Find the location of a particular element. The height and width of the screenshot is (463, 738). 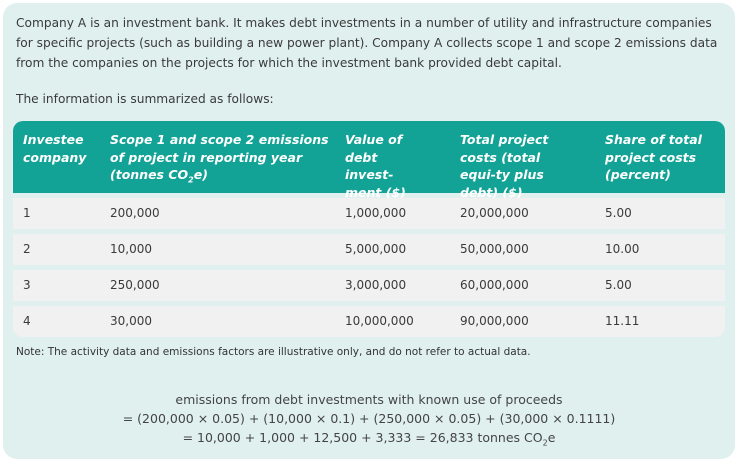

cell: 10,000 is located at coordinates (131, 249).